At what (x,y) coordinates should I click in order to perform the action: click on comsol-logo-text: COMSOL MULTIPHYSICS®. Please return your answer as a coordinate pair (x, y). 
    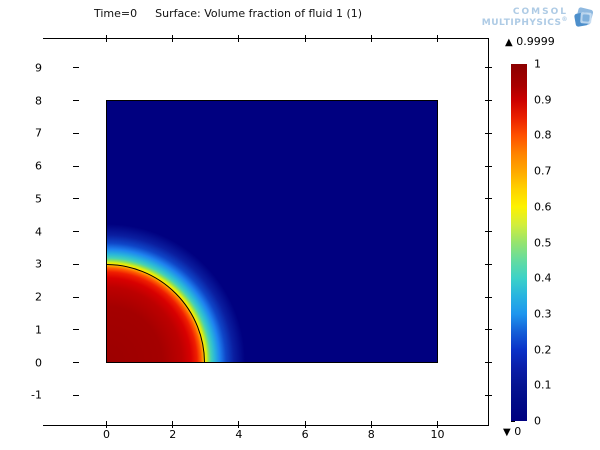
    Looking at the image, I should click on (524, 17).